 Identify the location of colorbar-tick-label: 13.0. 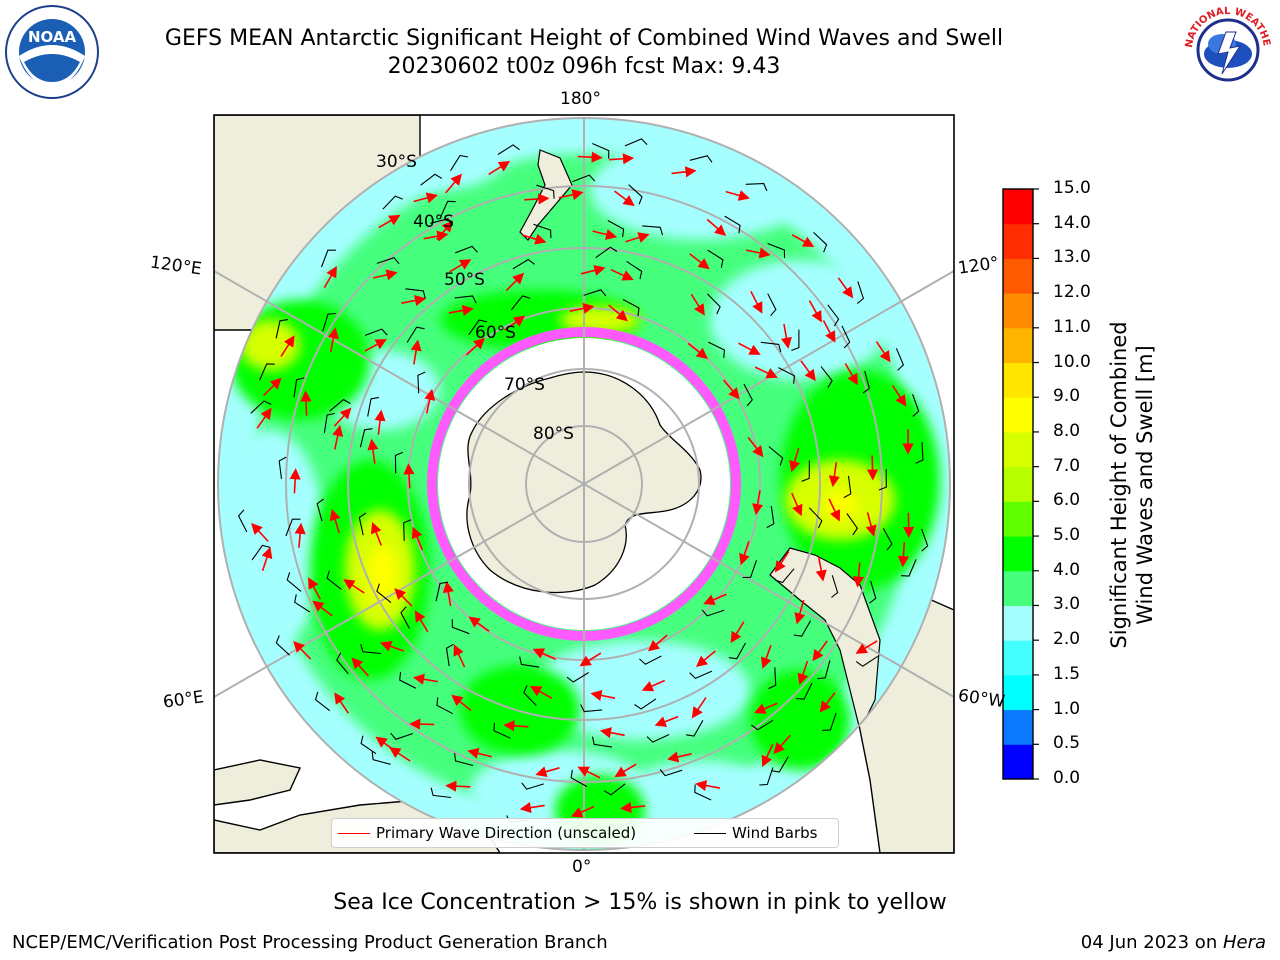
(1072, 257).